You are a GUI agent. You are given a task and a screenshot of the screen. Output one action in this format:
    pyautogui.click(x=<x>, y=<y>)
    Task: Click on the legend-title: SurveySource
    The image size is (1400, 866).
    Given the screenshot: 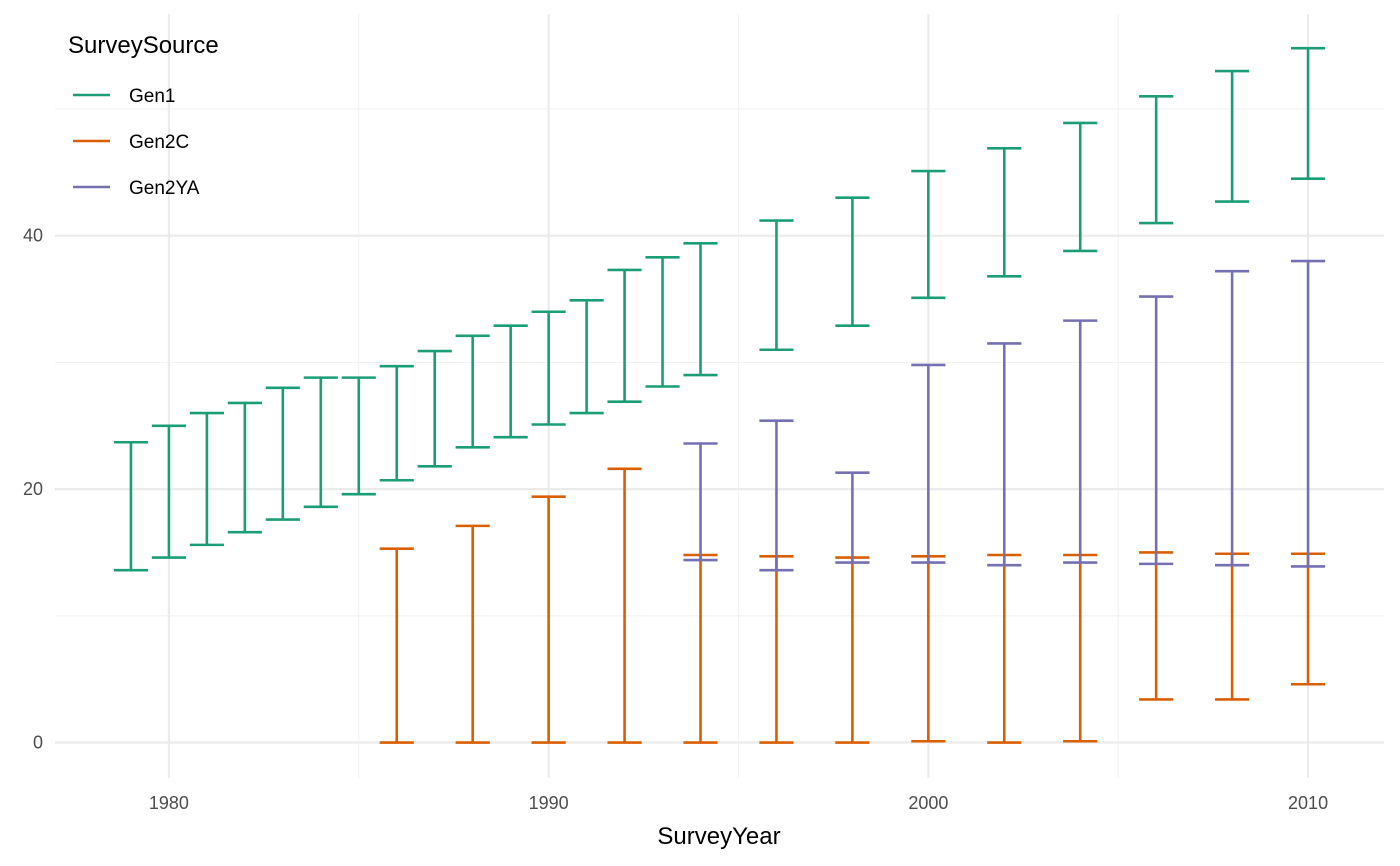 What is the action you would take?
    pyautogui.click(x=143, y=45)
    